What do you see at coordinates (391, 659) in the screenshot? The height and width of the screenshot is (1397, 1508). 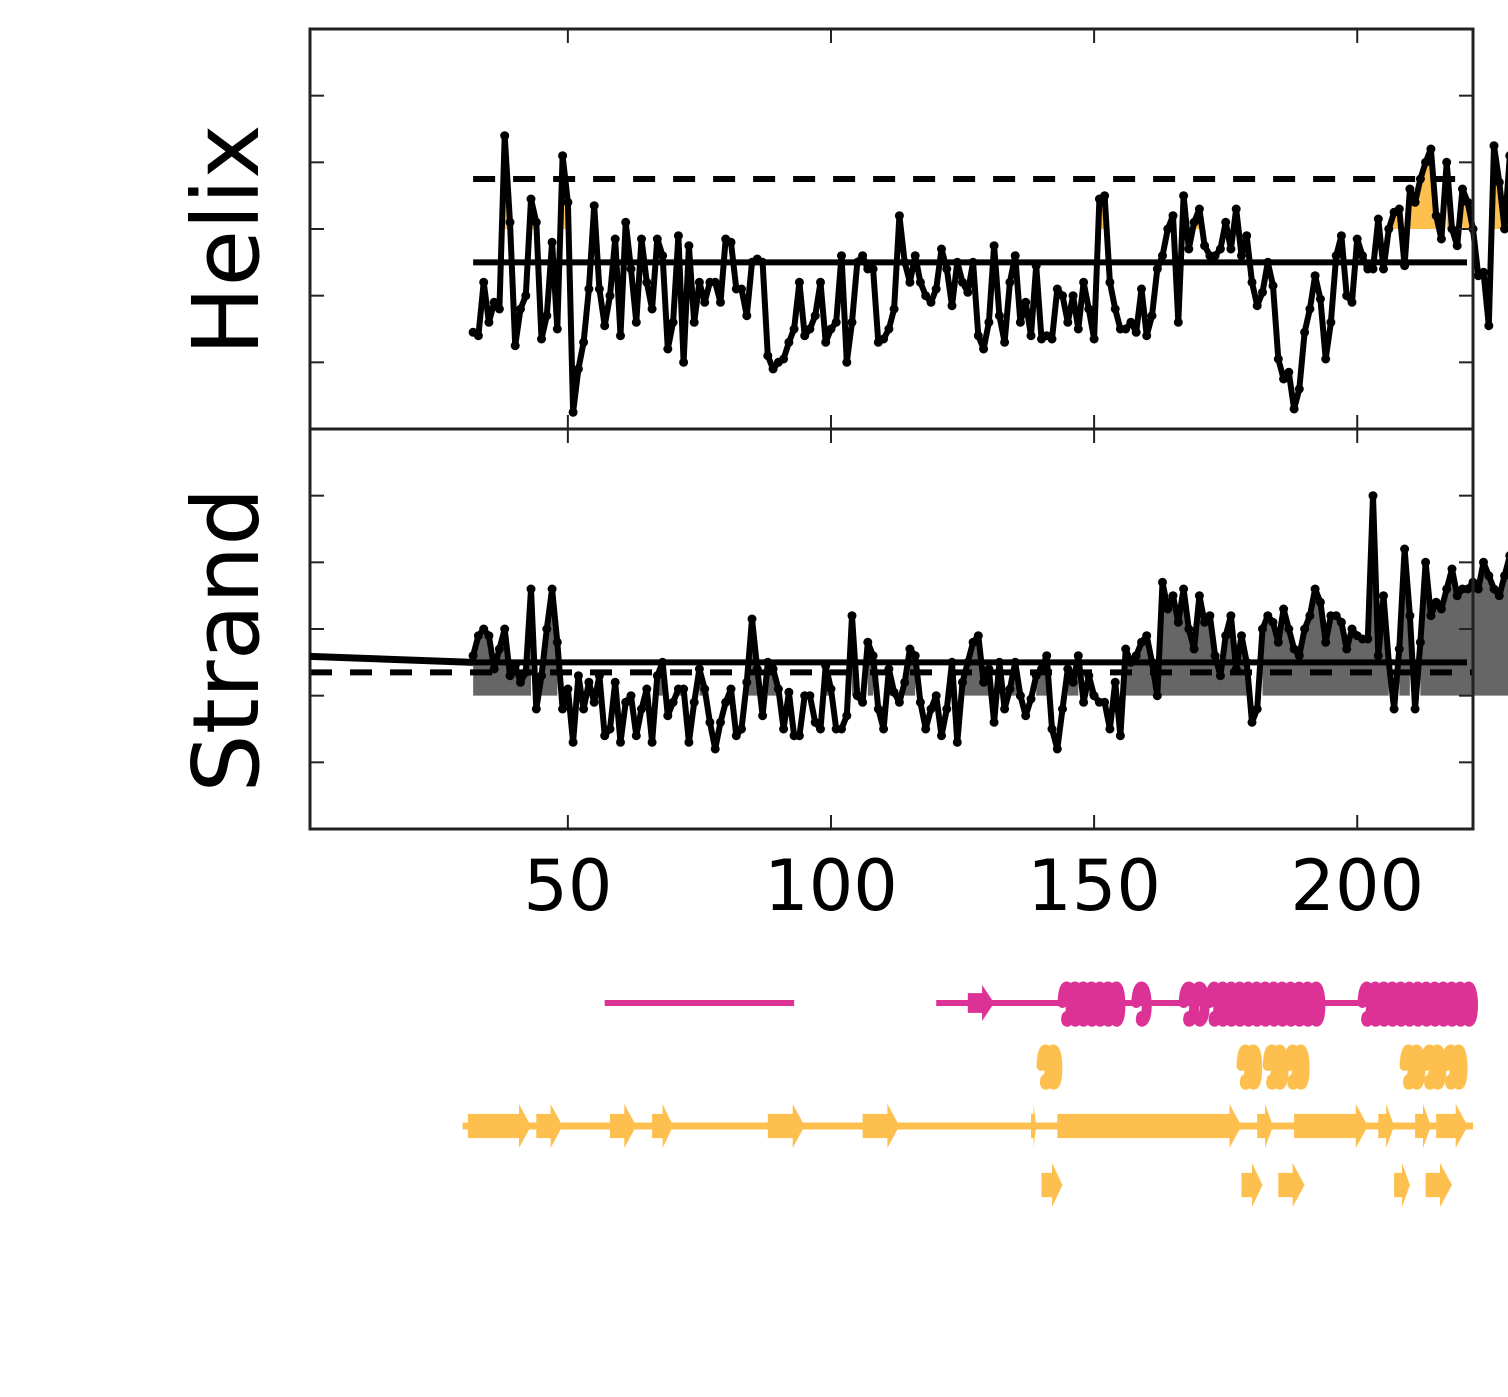 I see `strand-mean-lead` at bounding box center [391, 659].